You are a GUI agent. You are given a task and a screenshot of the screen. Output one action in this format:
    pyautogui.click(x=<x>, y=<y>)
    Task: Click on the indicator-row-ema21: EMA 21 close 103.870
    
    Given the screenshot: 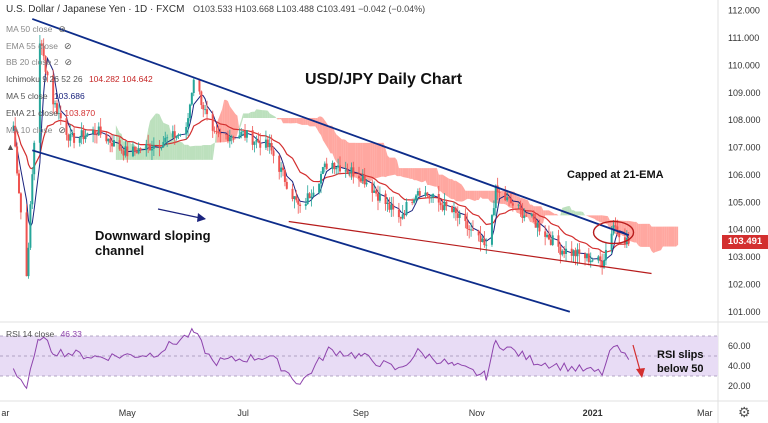 What is the action you would take?
    pyautogui.click(x=50, y=113)
    